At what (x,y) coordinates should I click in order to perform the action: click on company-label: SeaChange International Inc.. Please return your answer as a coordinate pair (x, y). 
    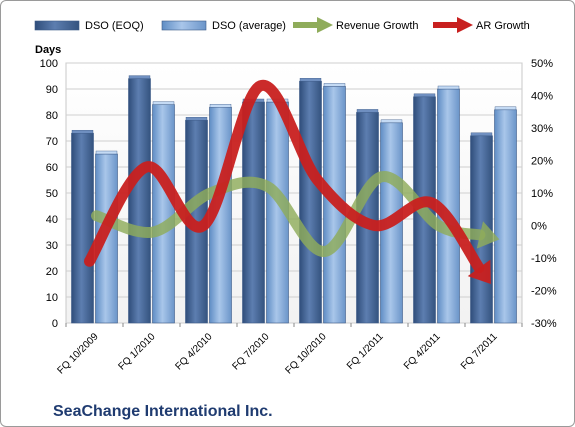
    Looking at the image, I should click on (163, 411).